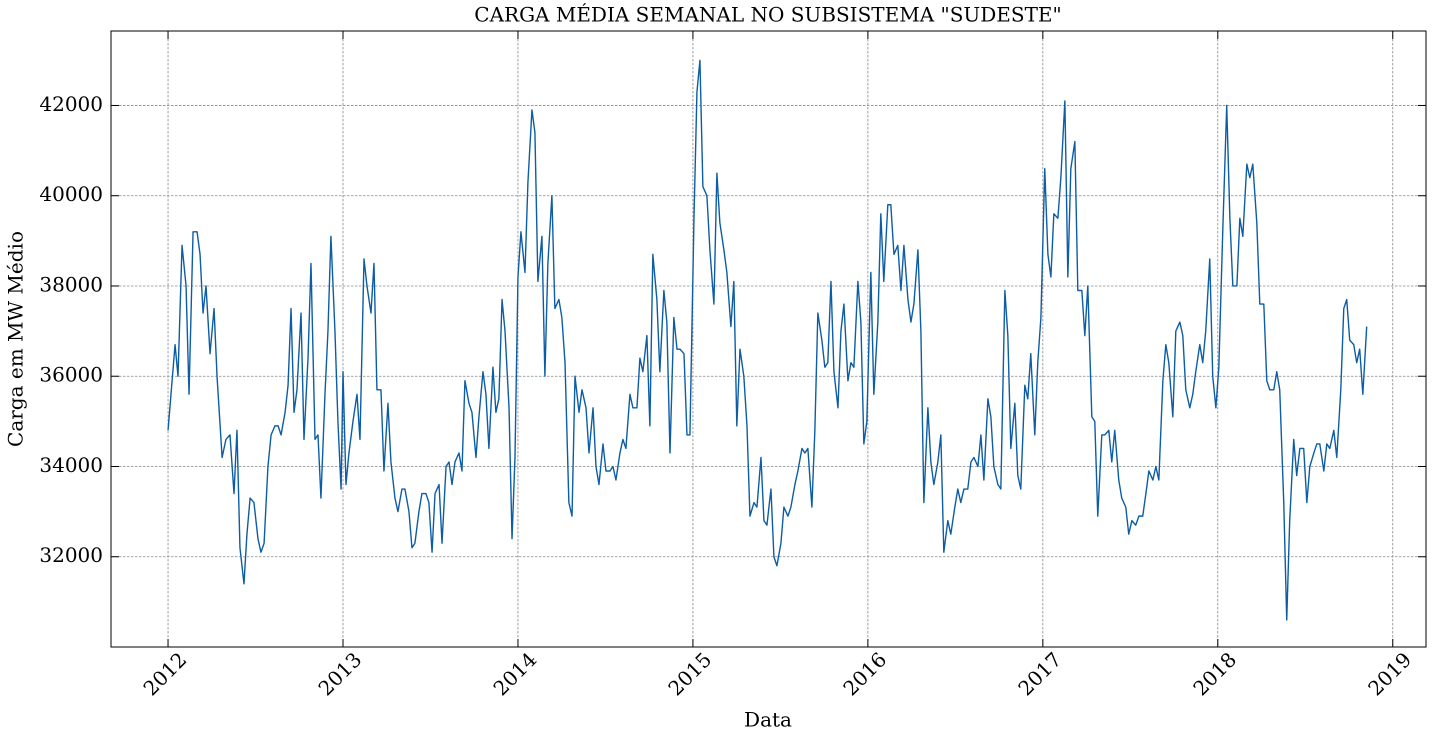  Describe the element at coordinates (514, 673) in the screenshot. I see `x-tick-label: 2014` at that location.